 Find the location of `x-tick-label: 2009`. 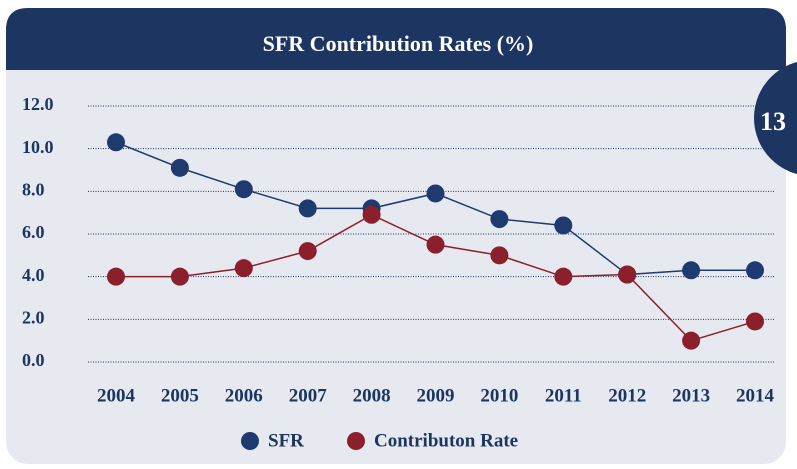

x-tick-label: 2009 is located at coordinates (436, 395).